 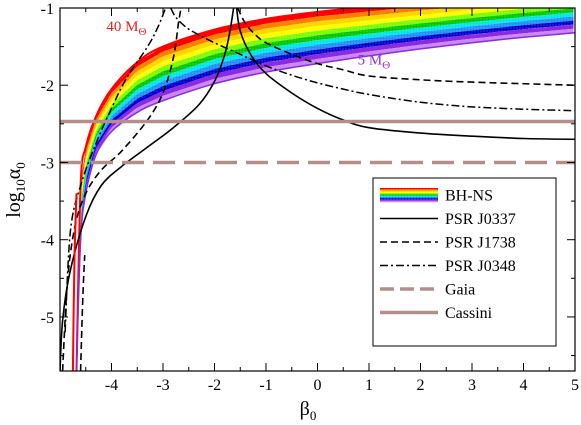 What do you see at coordinates (74, 282) in the screenshot?
I see `series-steep-left` at bounding box center [74, 282].